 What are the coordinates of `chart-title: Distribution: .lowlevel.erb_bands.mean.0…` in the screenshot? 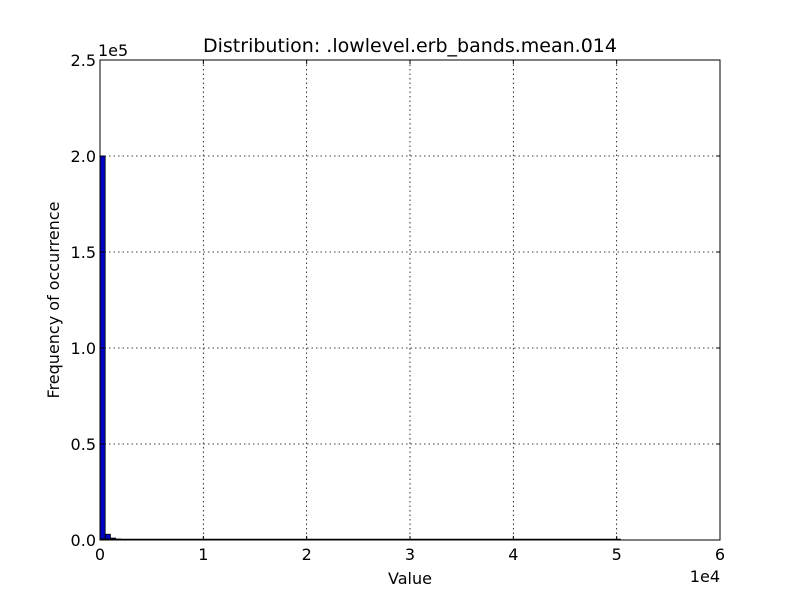 It's located at (410, 46).